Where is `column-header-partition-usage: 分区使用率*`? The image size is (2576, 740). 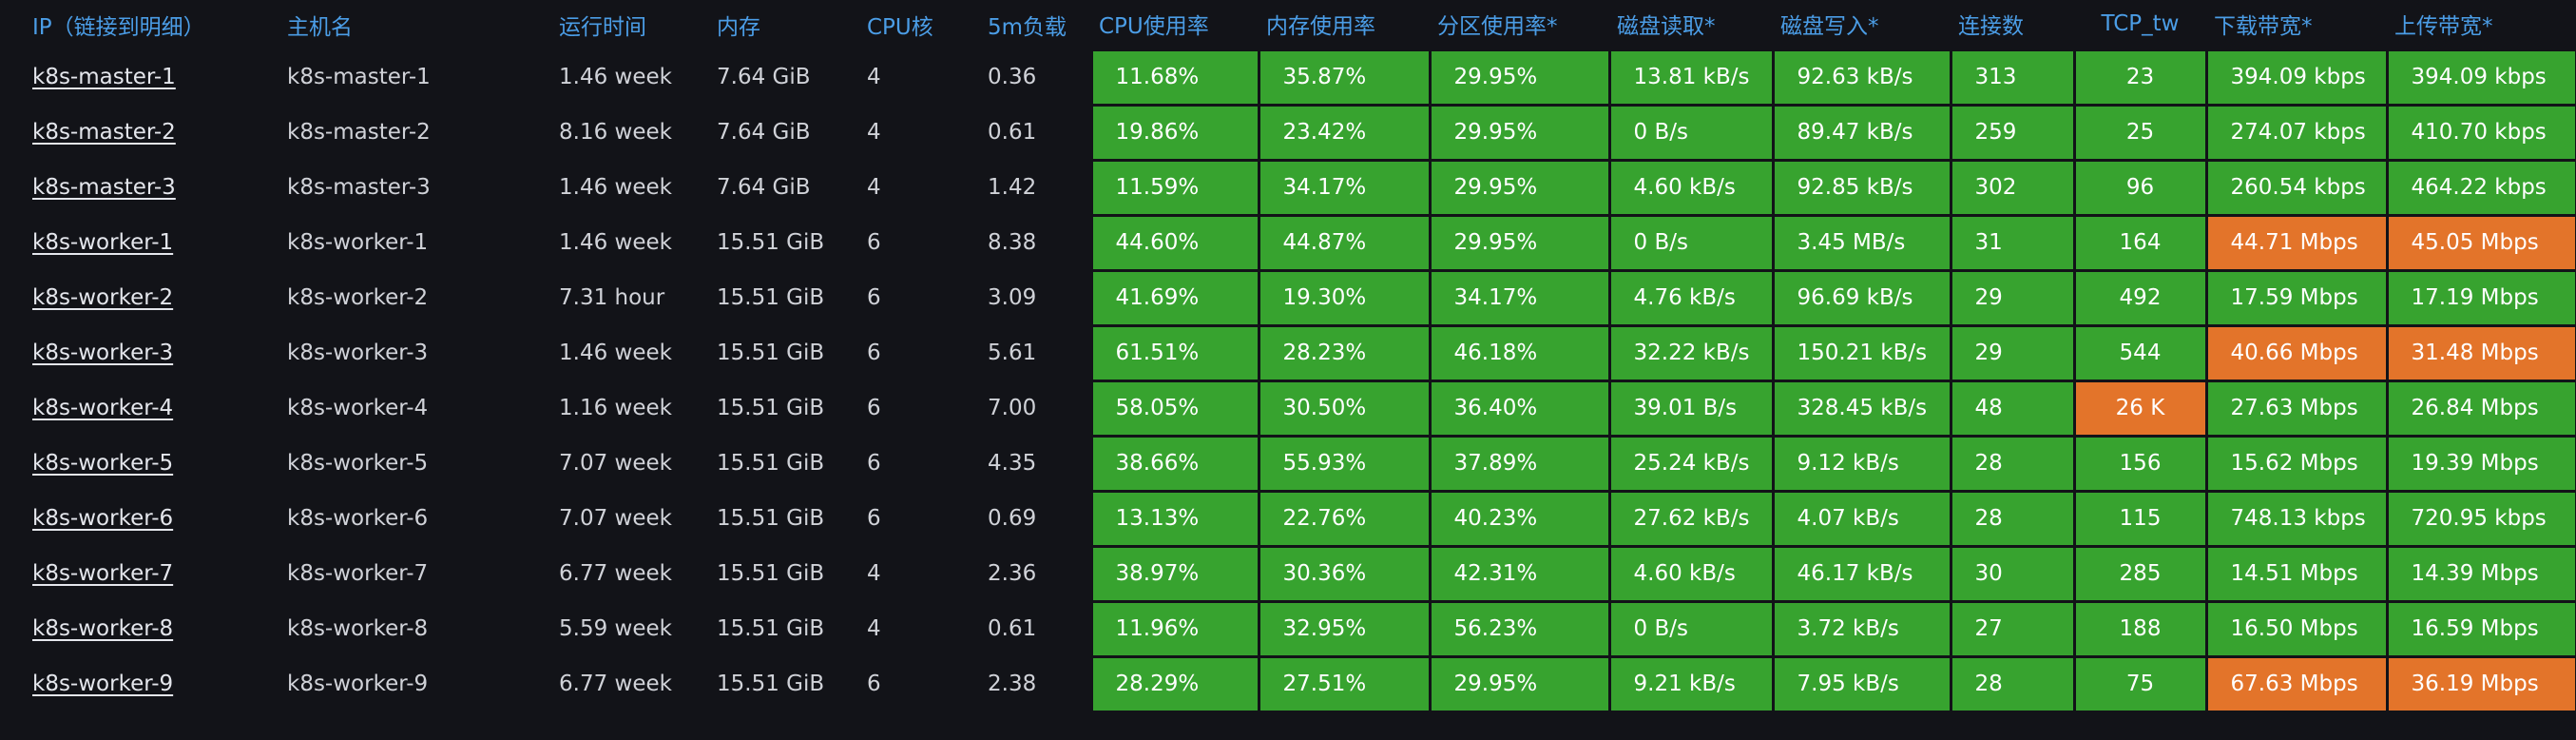
column-header-partition-usage: 分区使用率* is located at coordinates (1497, 27).